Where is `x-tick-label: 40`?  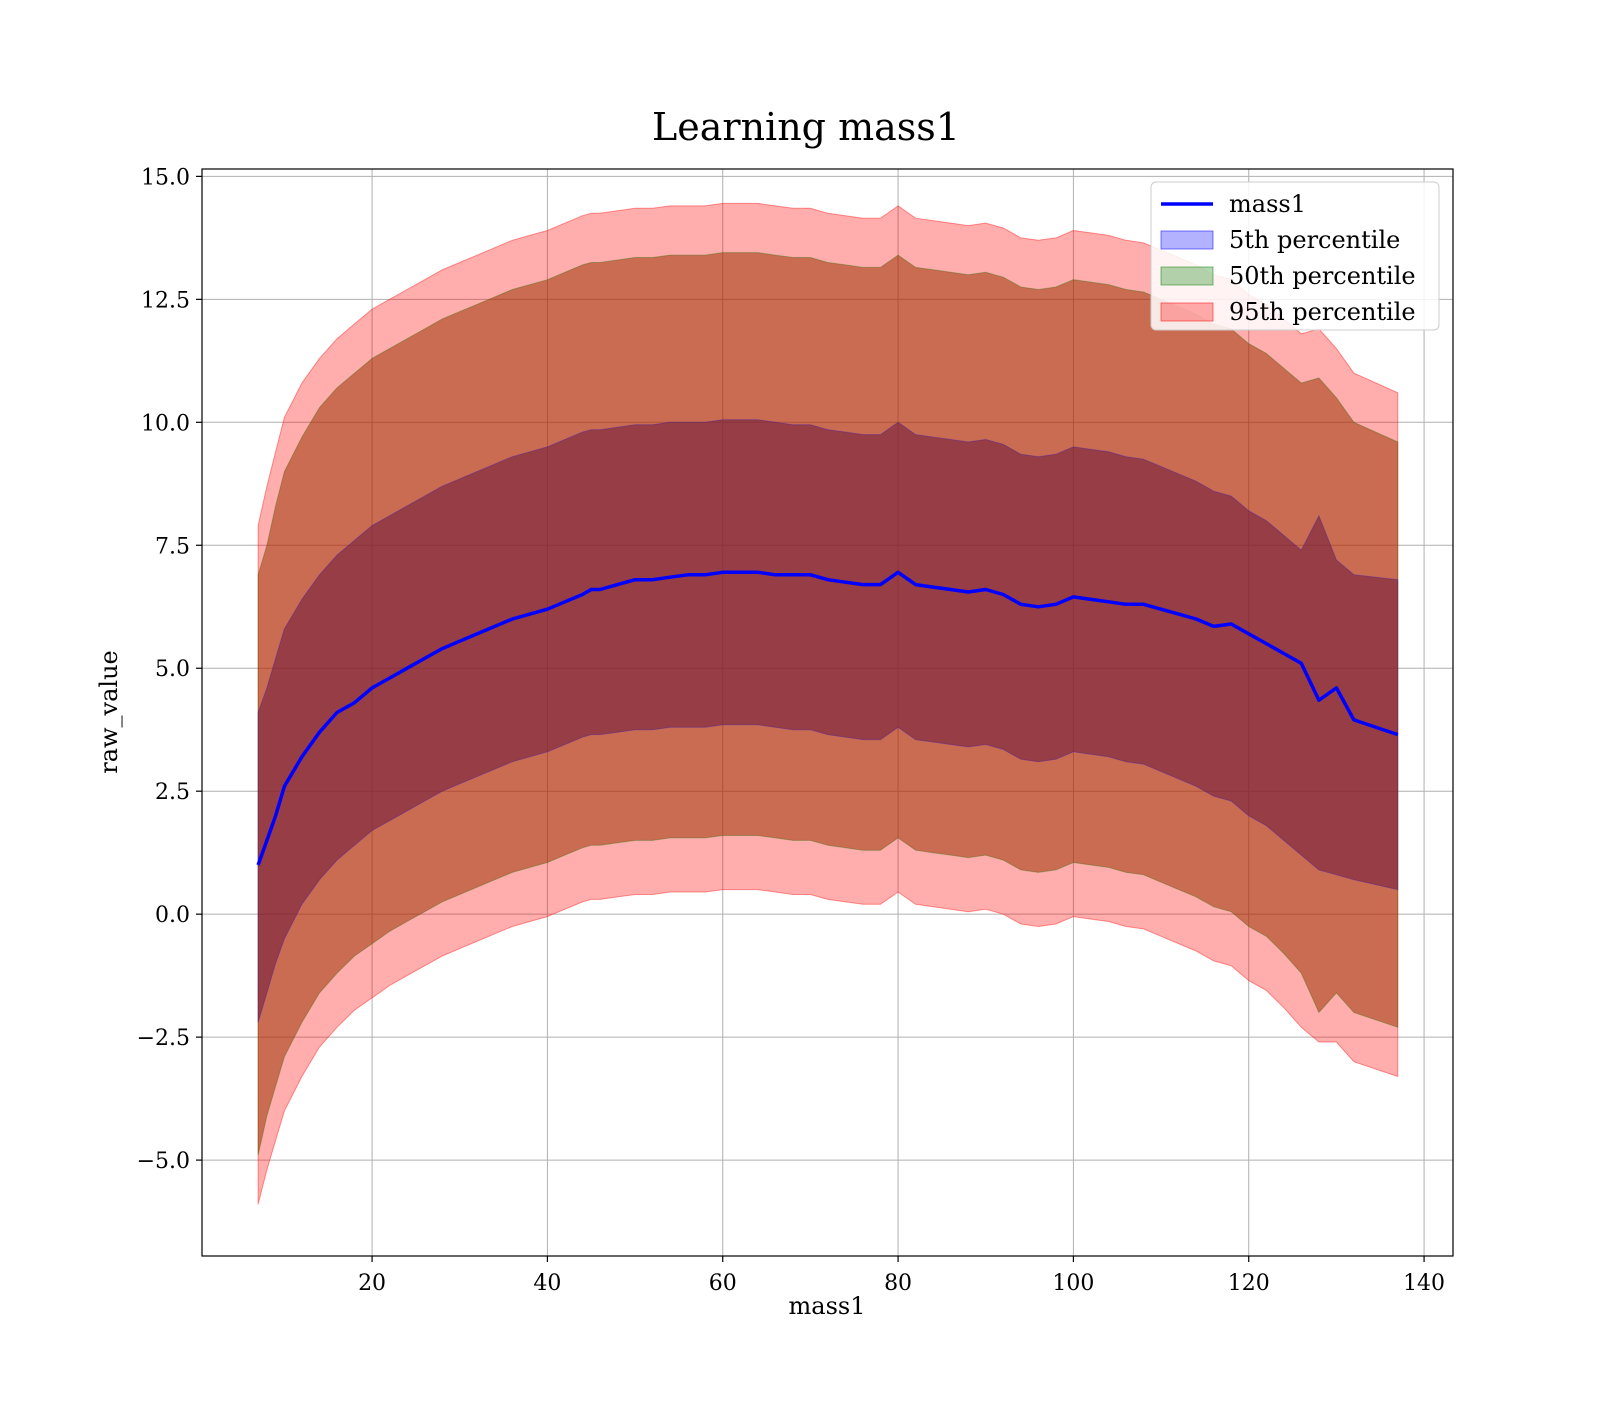 x-tick-label: 40 is located at coordinates (547, 1283).